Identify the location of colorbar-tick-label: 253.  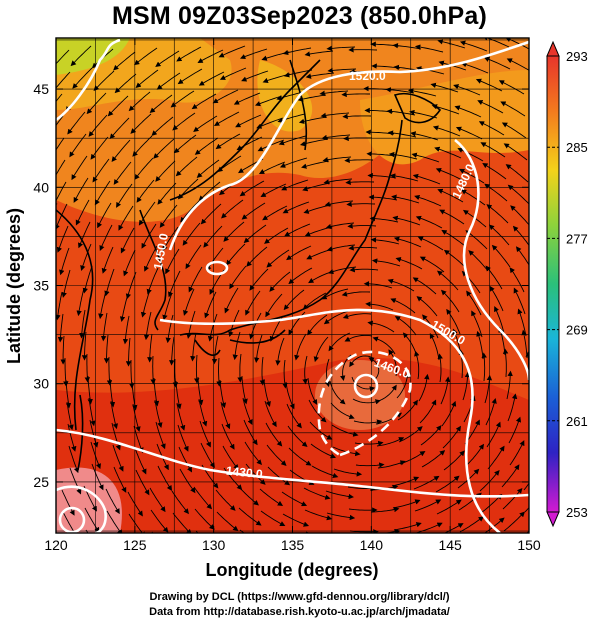
(577, 512).